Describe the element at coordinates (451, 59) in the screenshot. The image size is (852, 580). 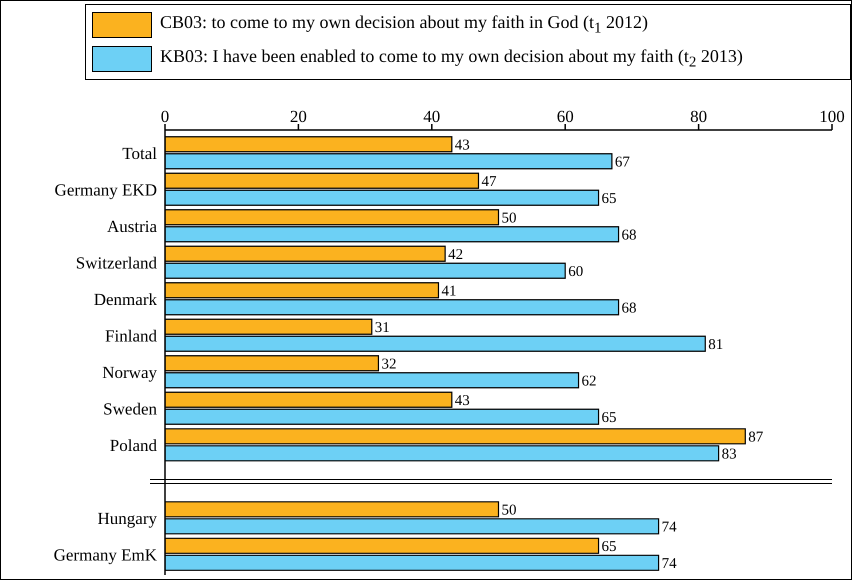
I see `legend-label: KB03: I have been enabled to come to my own decision about my faith (t$_{2}$ 2013)` at that location.